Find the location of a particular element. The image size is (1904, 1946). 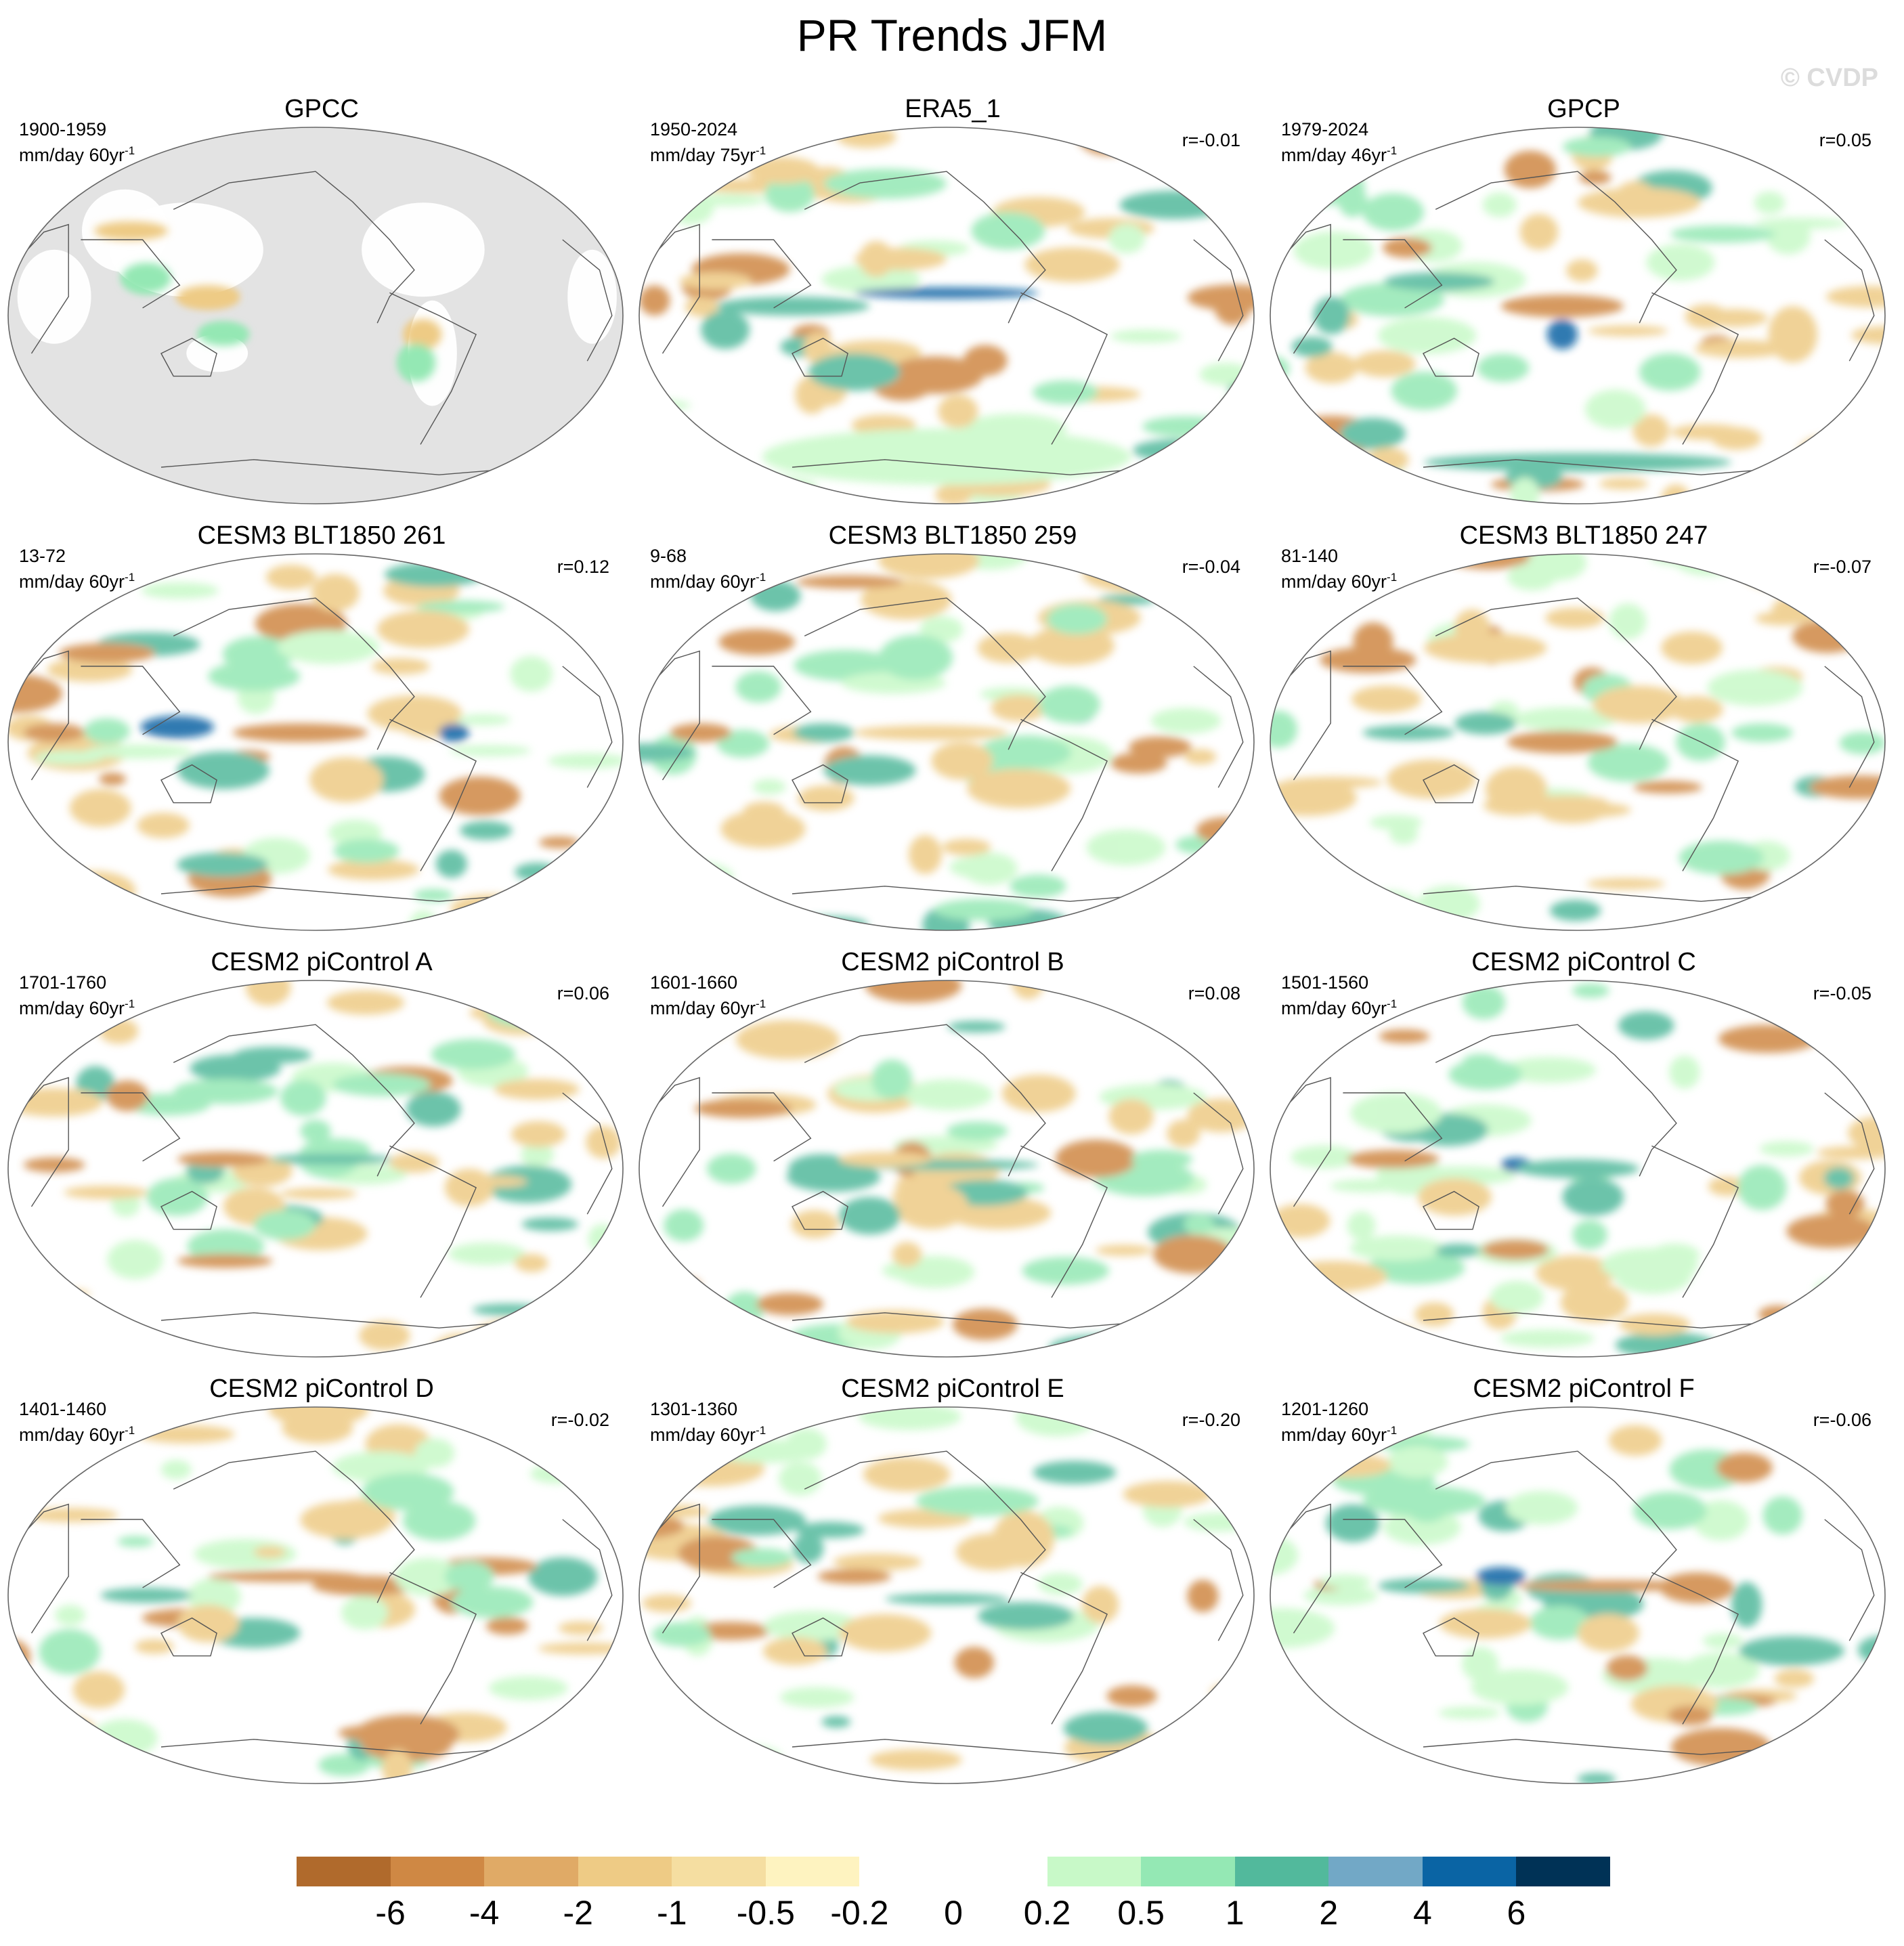

robinson-map is located at coordinates (947, 742).